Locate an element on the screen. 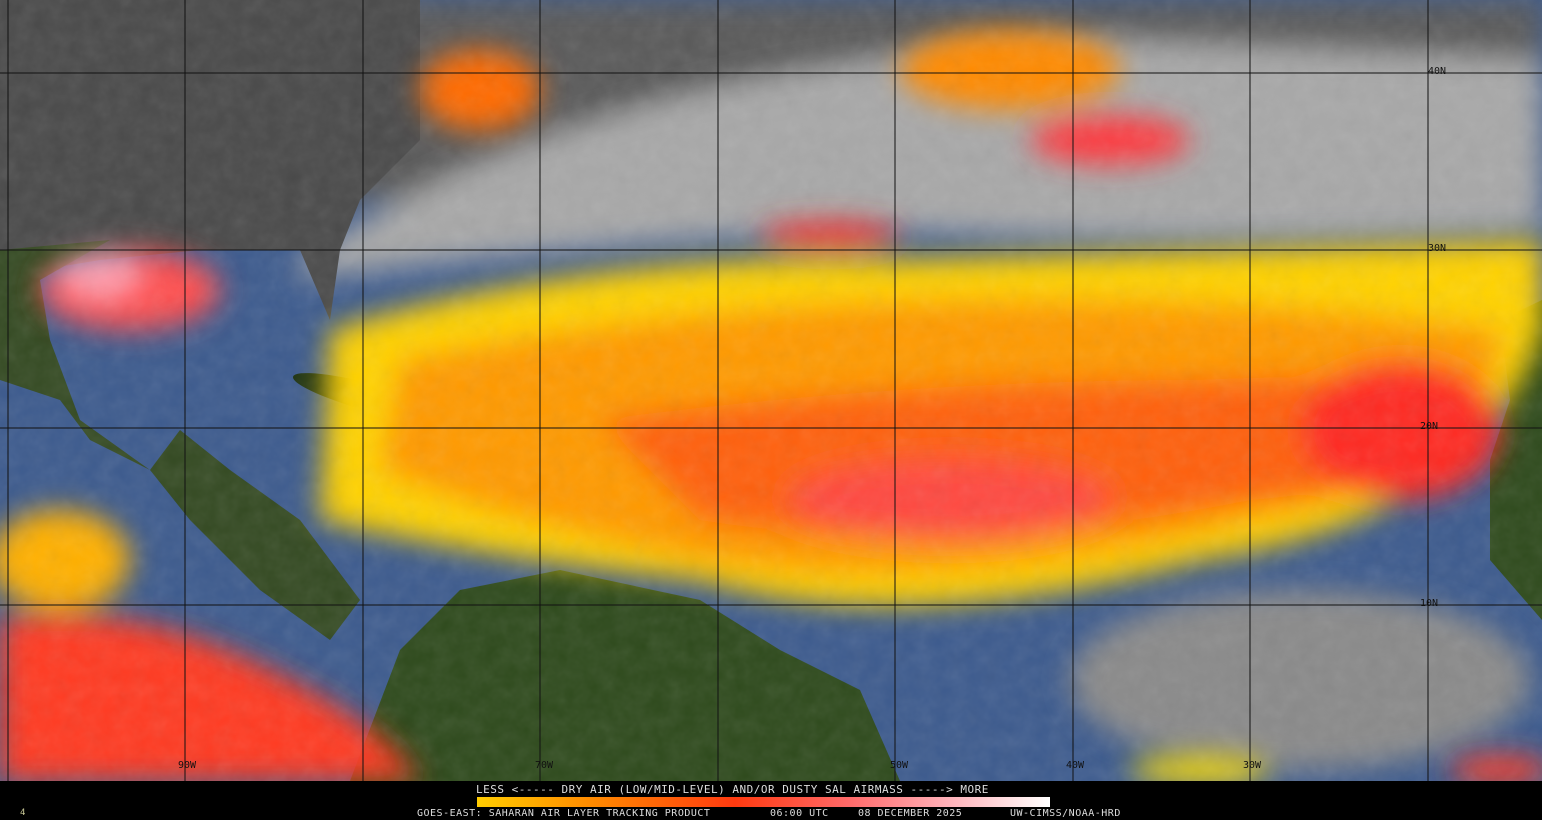 This screenshot has width=1542, height=820. lon-label-70w: 70W is located at coordinates (544, 765).